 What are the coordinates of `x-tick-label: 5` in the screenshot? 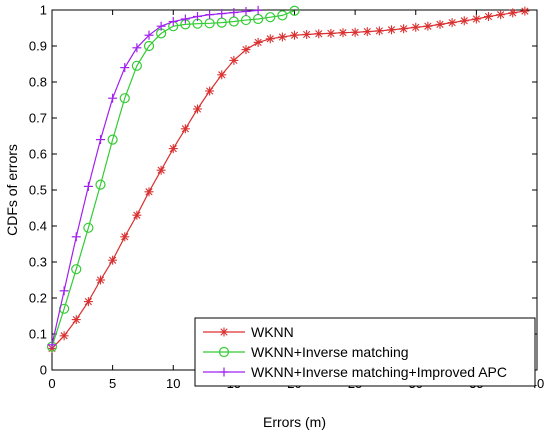 It's located at (112, 383).